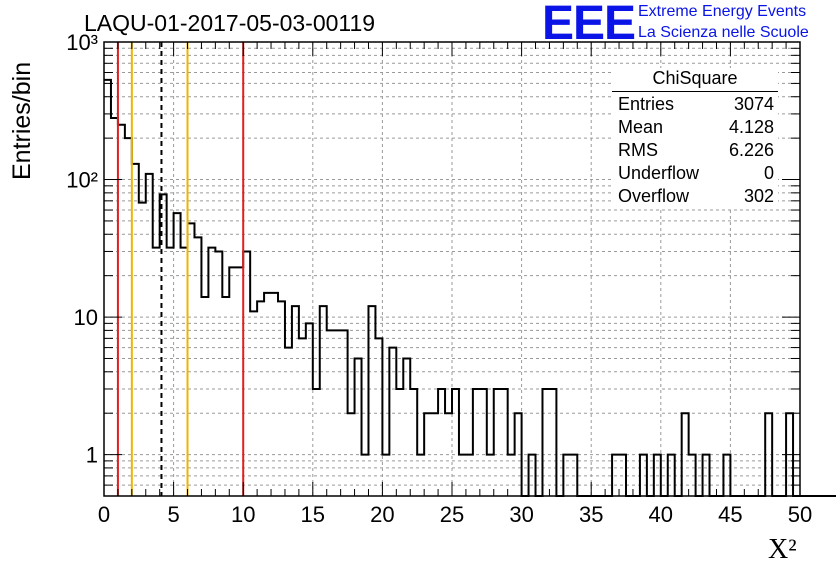 The image size is (836, 572). I want to click on run-title: LAQU-01-2017-05-03-00119, so click(230, 23).